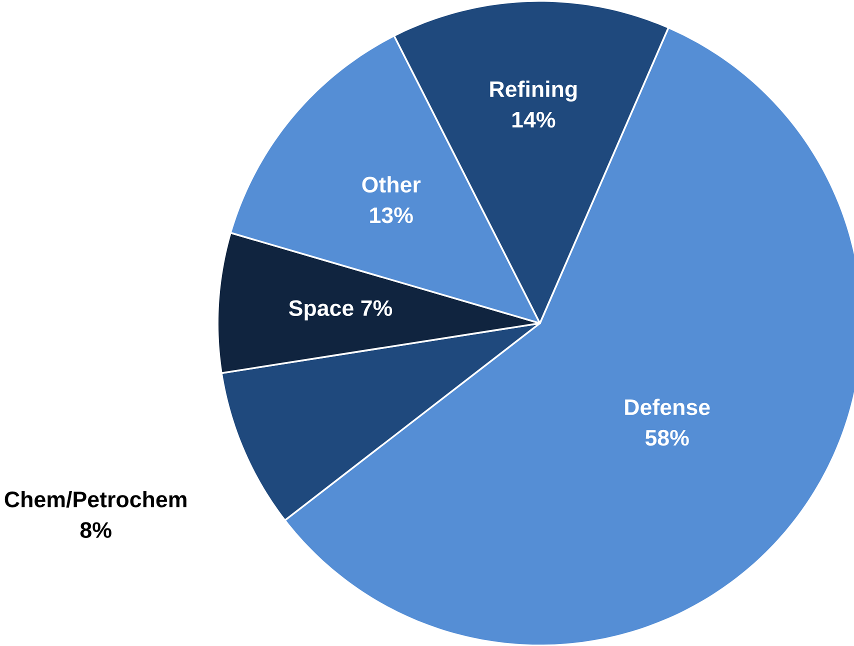  What do you see at coordinates (533, 91) in the screenshot?
I see `slice-label: Refining` at bounding box center [533, 91].